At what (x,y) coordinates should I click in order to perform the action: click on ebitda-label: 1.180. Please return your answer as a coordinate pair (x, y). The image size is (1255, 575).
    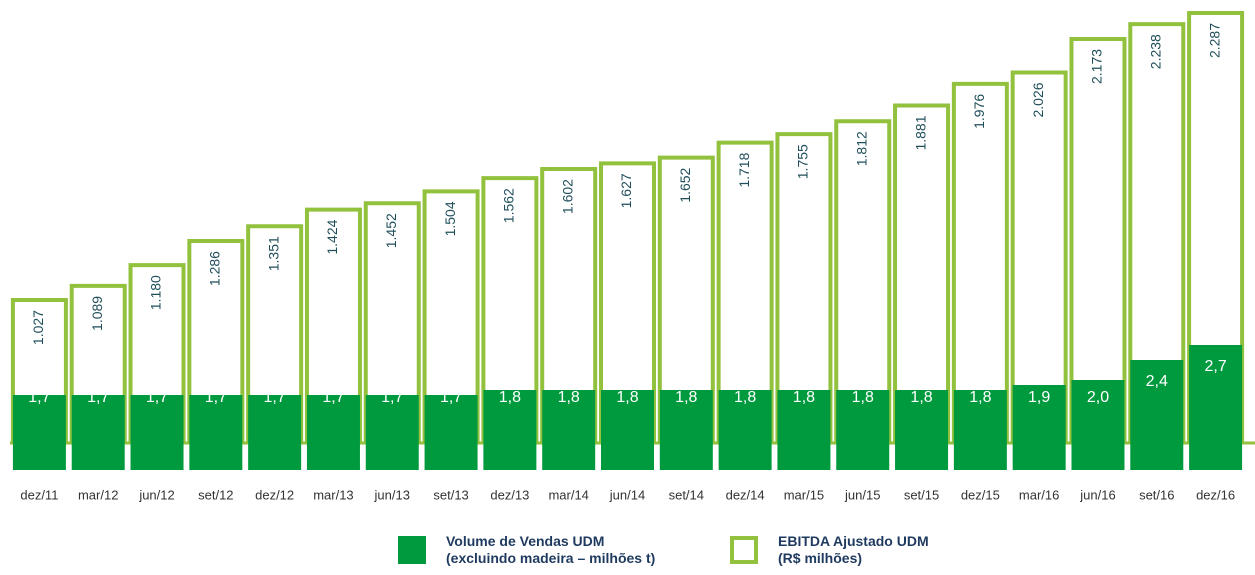
    Looking at the image, I should click on (156, 292).